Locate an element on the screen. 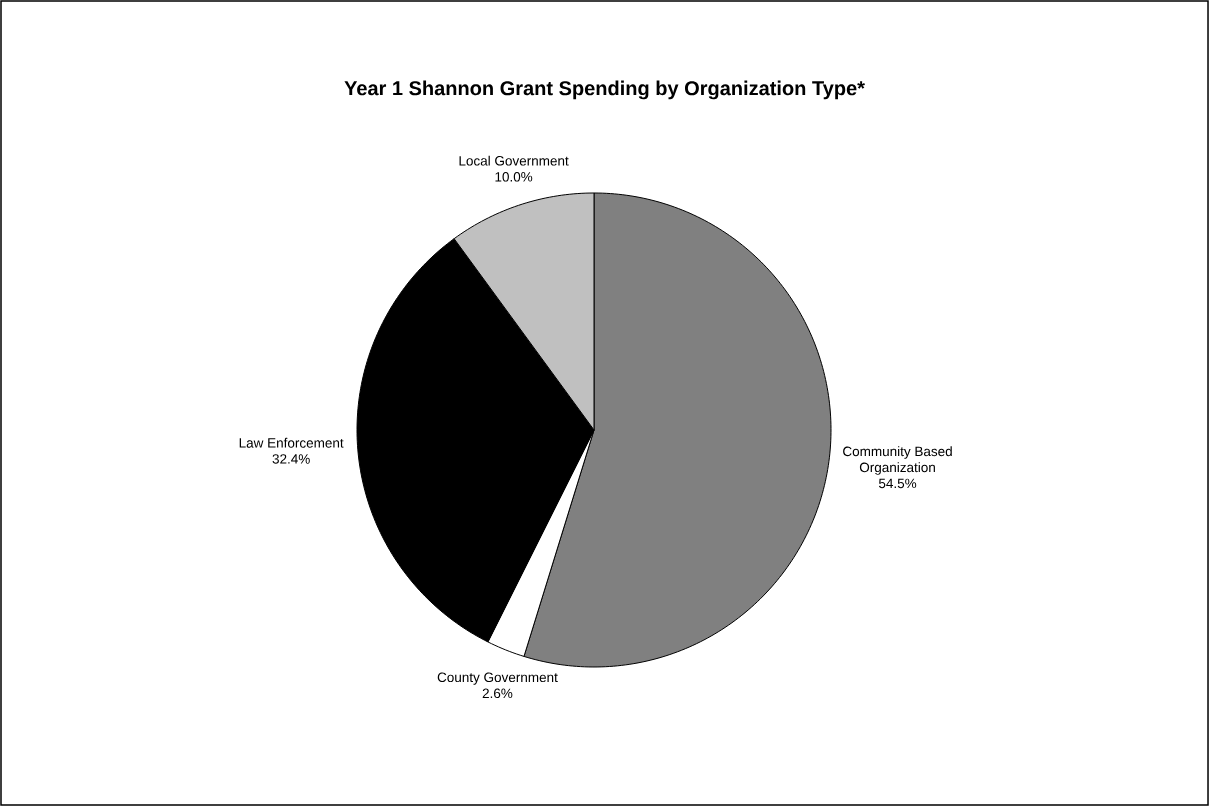 The width and height of the screenshot is (1209, 806). slice-label: Local Government is located at coordinates (514, 160).